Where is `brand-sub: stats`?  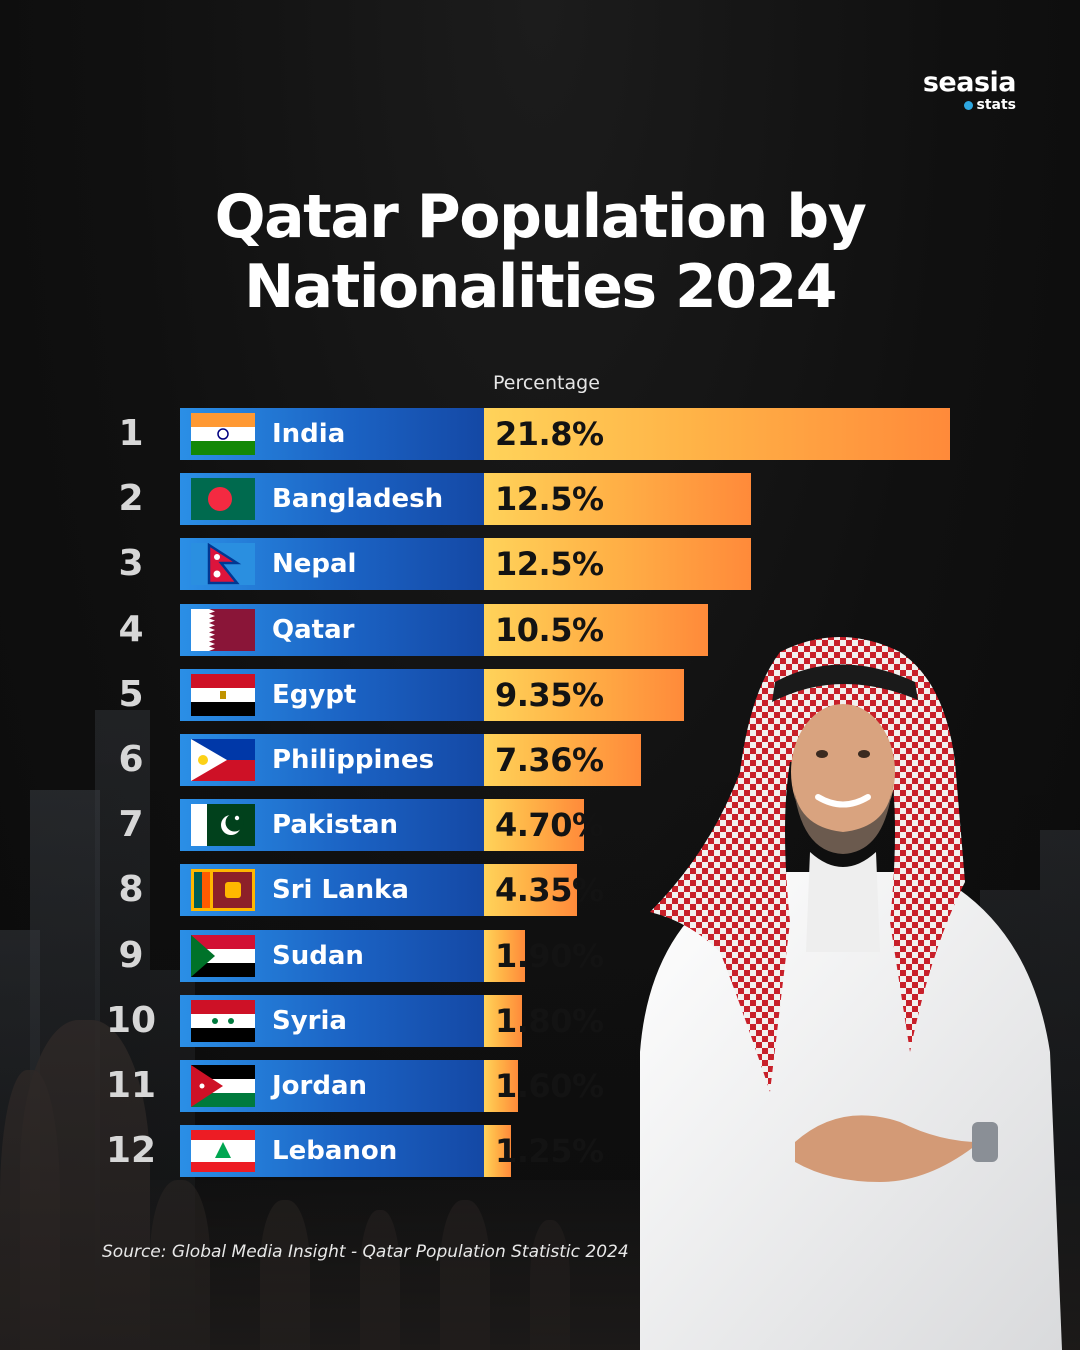
brand-sub: stats is located at coordinates (969, 105).